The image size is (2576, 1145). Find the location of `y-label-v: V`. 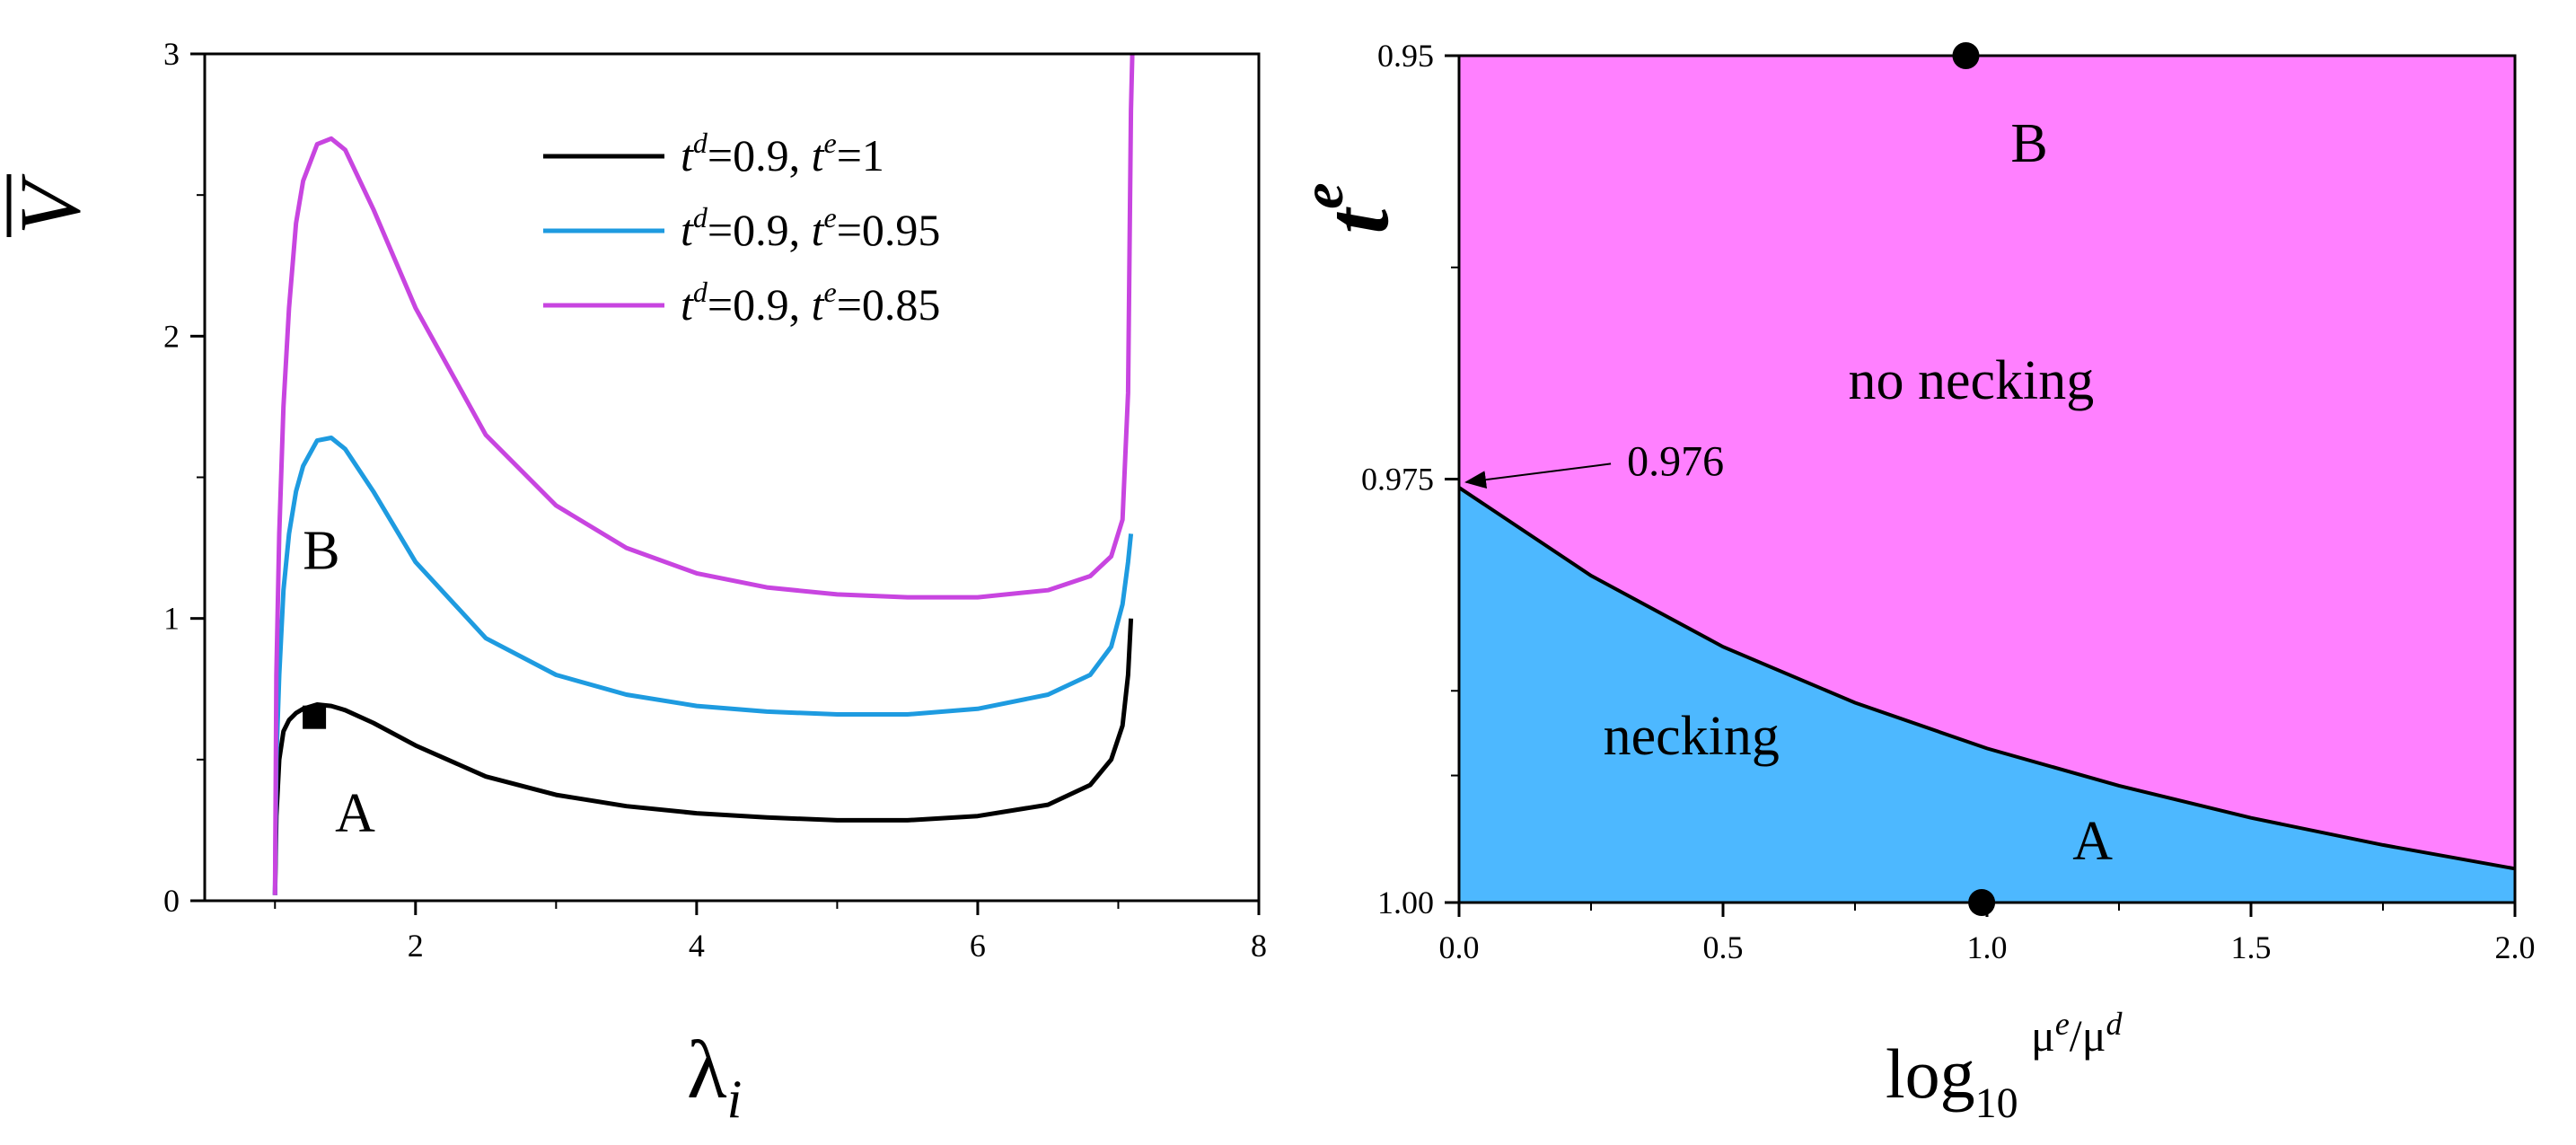

y-label-v: V is located at coordinates (50, 204).